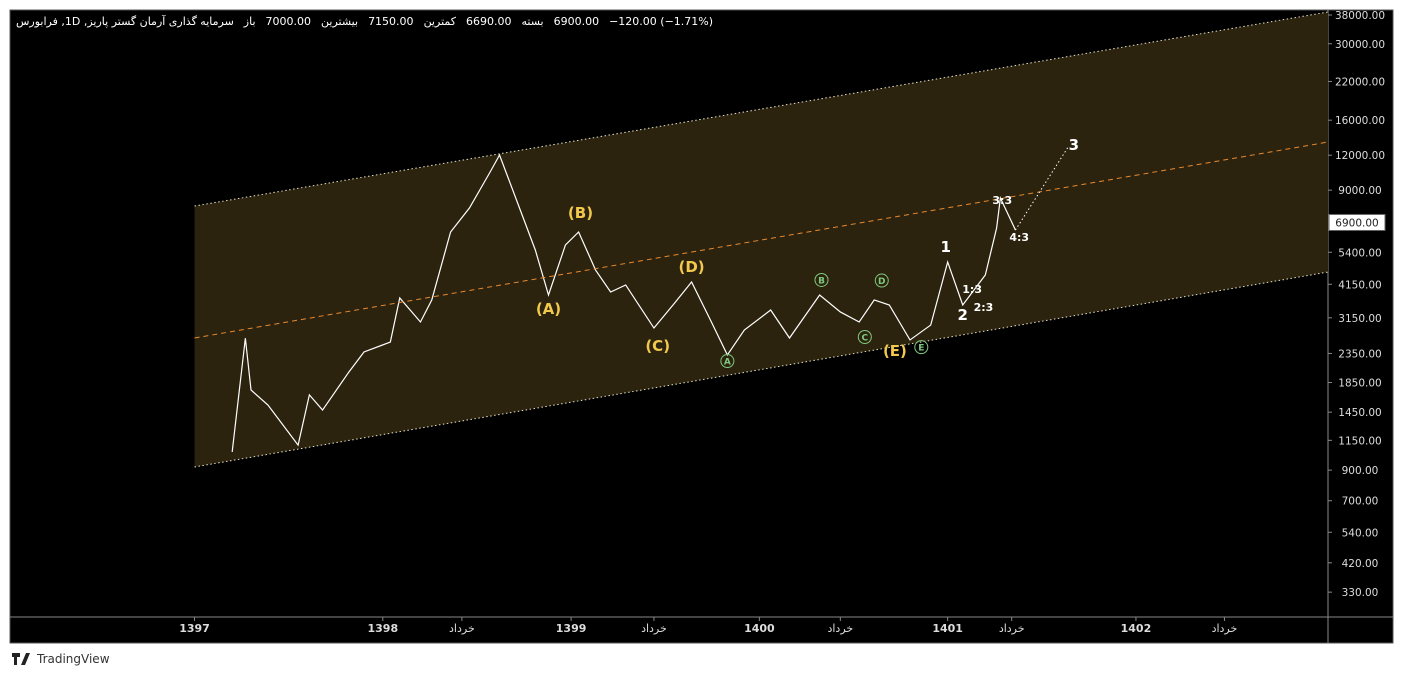 This screenshot has width=1404, height=679. Describe the element at coordinates (1360, 82) in the screenshot. I see `y-tick-label: 22000.00` at that location.